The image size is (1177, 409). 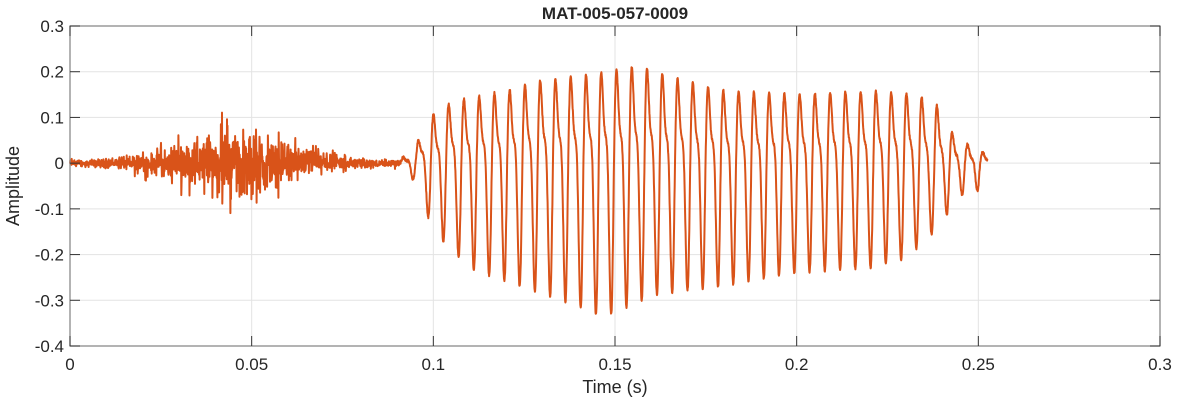 I want to click on x-axis-label: Time (s), so click(x=614, y=387).